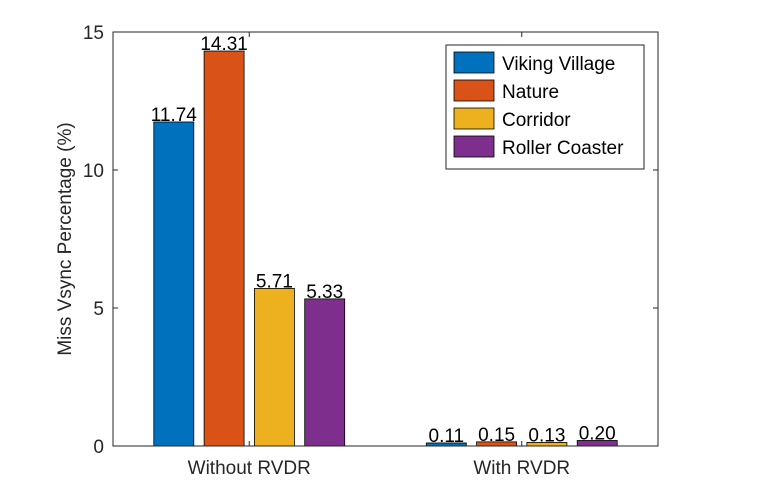 The image size is (781, 496). Describe the element at coordinates (324, 292) in the screenshot. I see `bar-value-label: 5.33` at that location.